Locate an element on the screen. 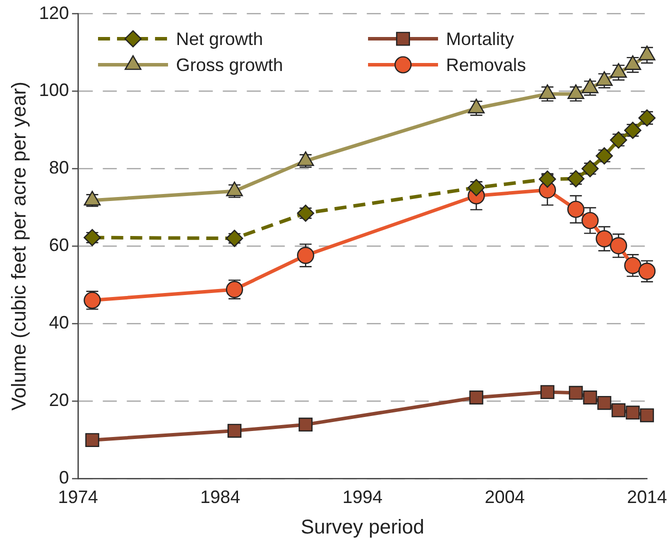 The image size is (670, 548). y-tick-label: 60 is located at coordinates (59, 245).